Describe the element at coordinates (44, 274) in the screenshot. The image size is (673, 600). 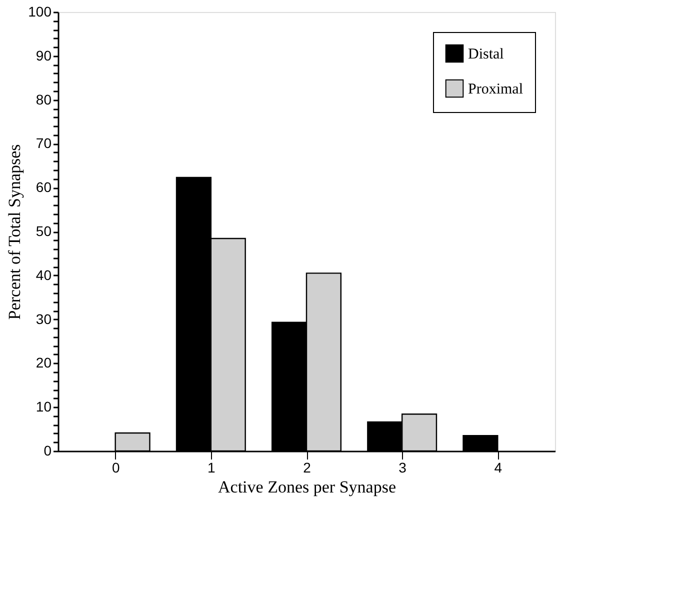
I see `y-tick-label: 40` at that location.